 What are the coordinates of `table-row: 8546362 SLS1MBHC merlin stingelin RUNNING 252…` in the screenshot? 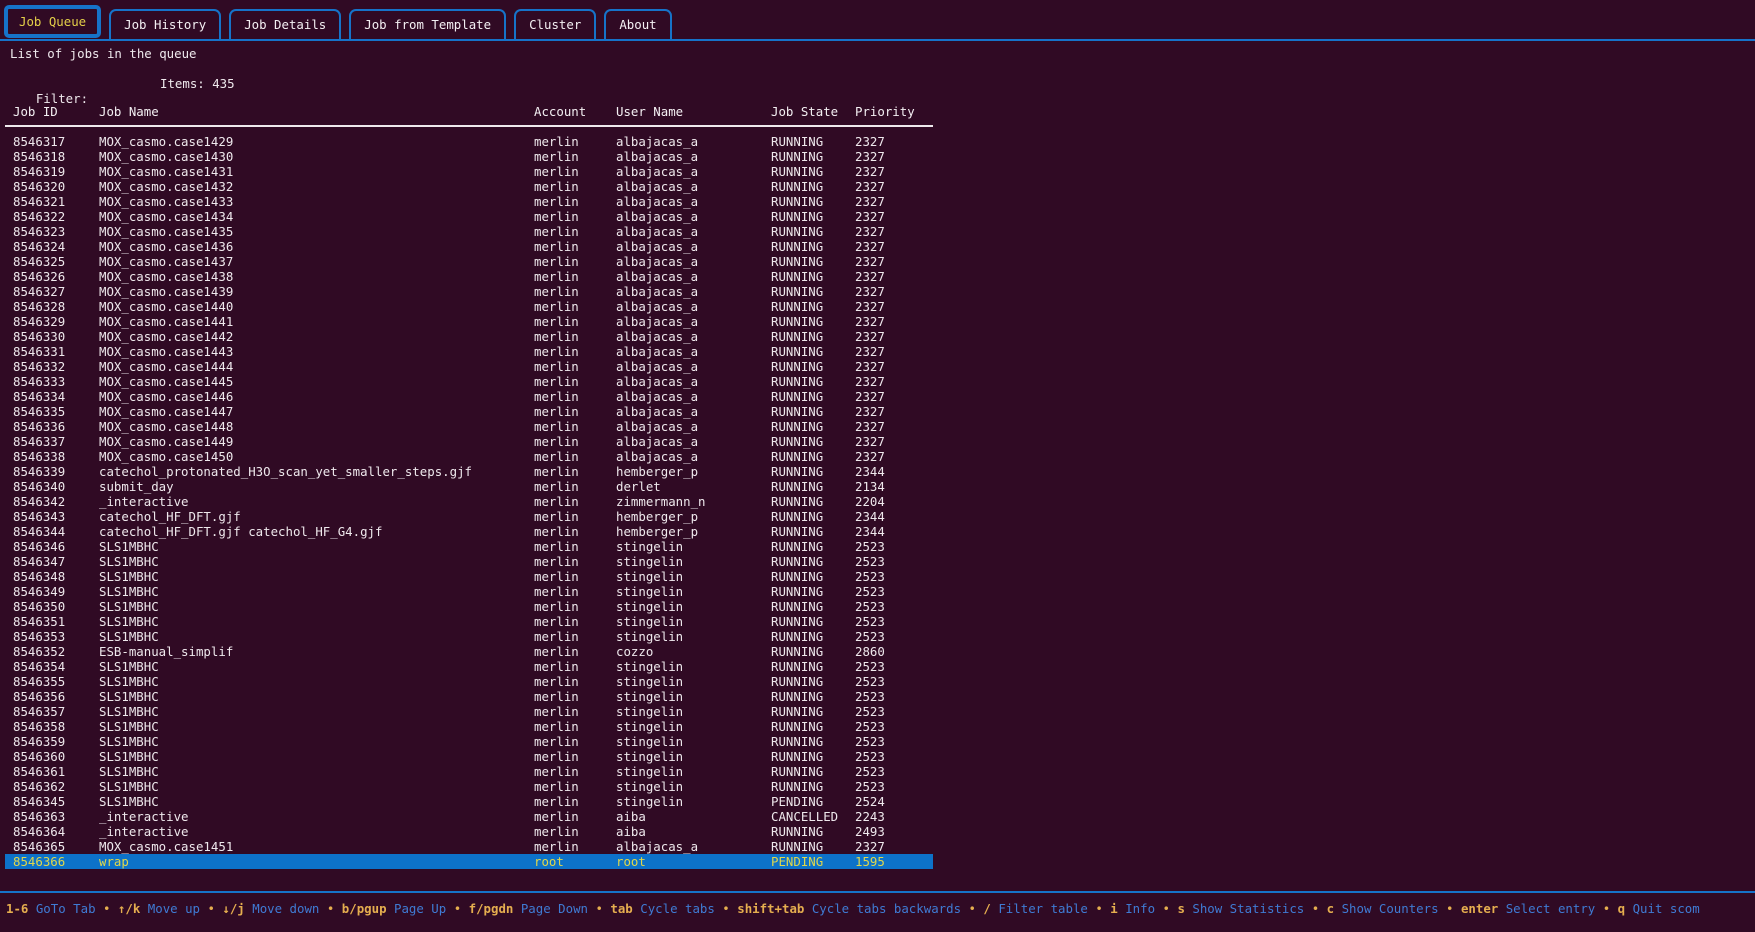 It's located at (469, 786).